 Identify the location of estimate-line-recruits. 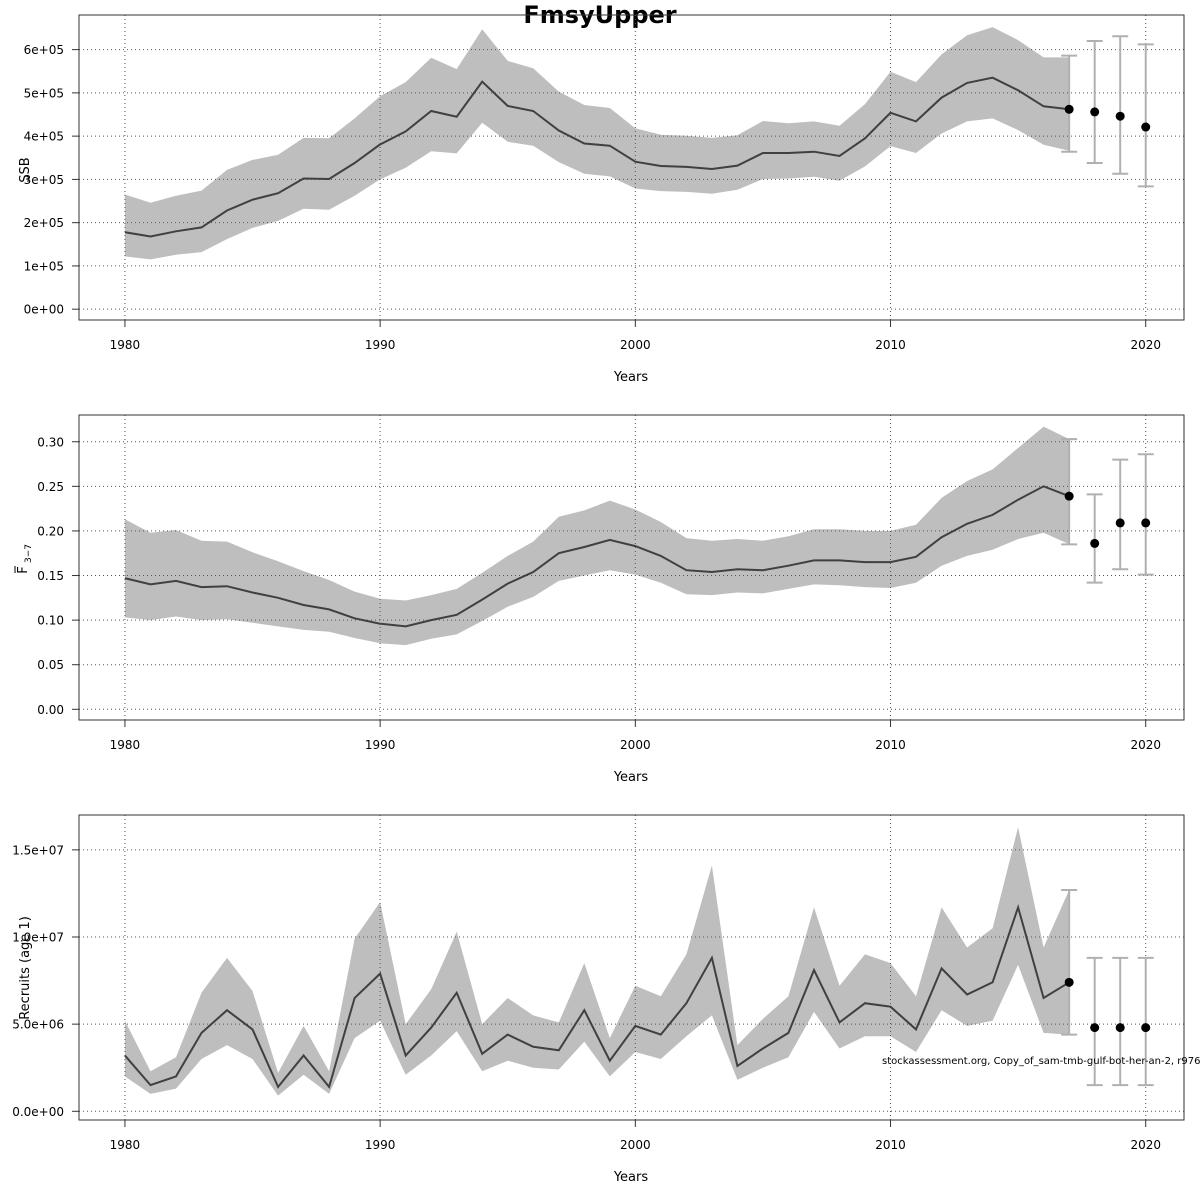
(597, 997).